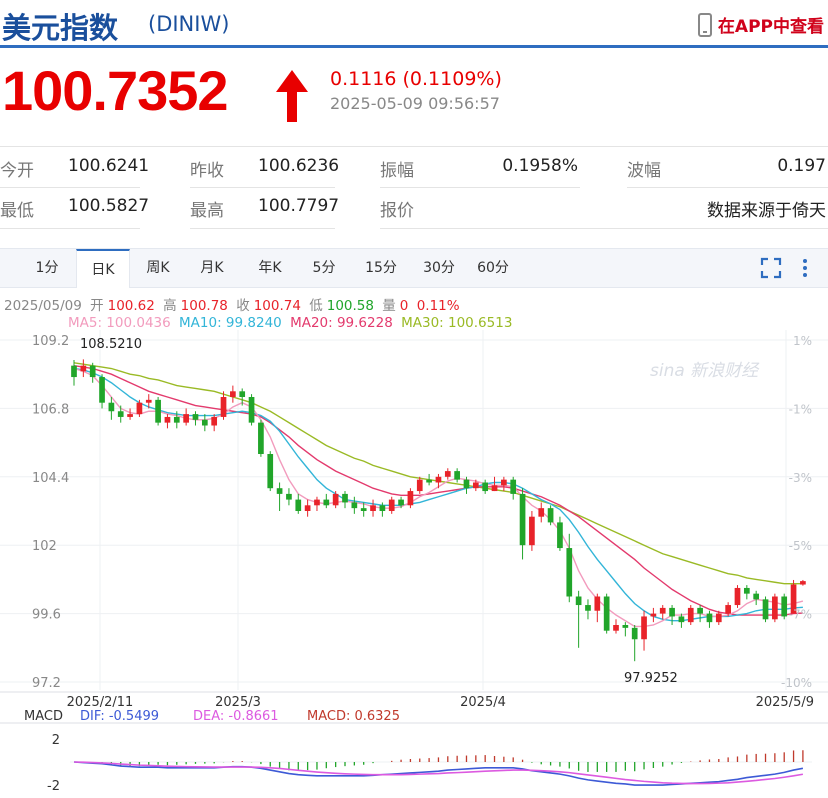 The width and height of the screenshot is (828, 798). What do you see at coordinates (207, 211) in the screenshot?
I see `stat-label: 最高` at bounding box center [207, 211].